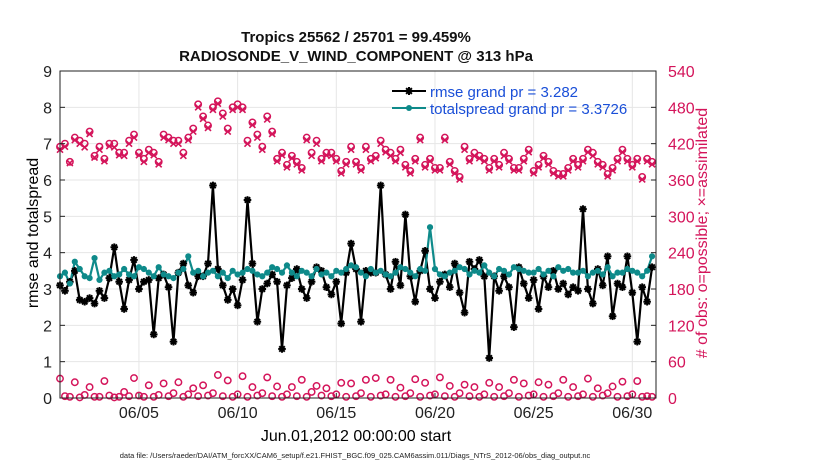  Describe the element at coordinates (681, 72) in the screenshot. I see `y-tick-label-right: 540` at that location.